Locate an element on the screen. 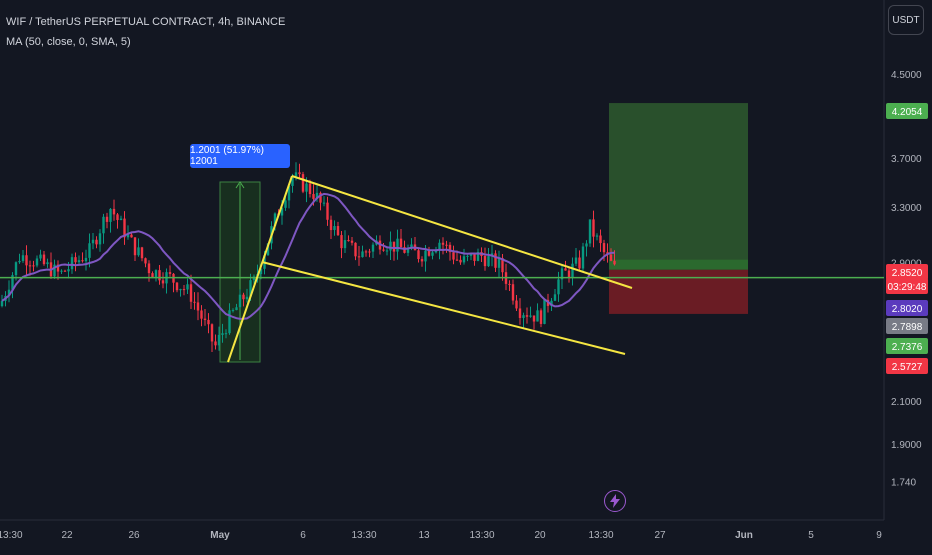 This screenshot has height=555, width=932. flagpole-line is located at coordinates (260, 269).